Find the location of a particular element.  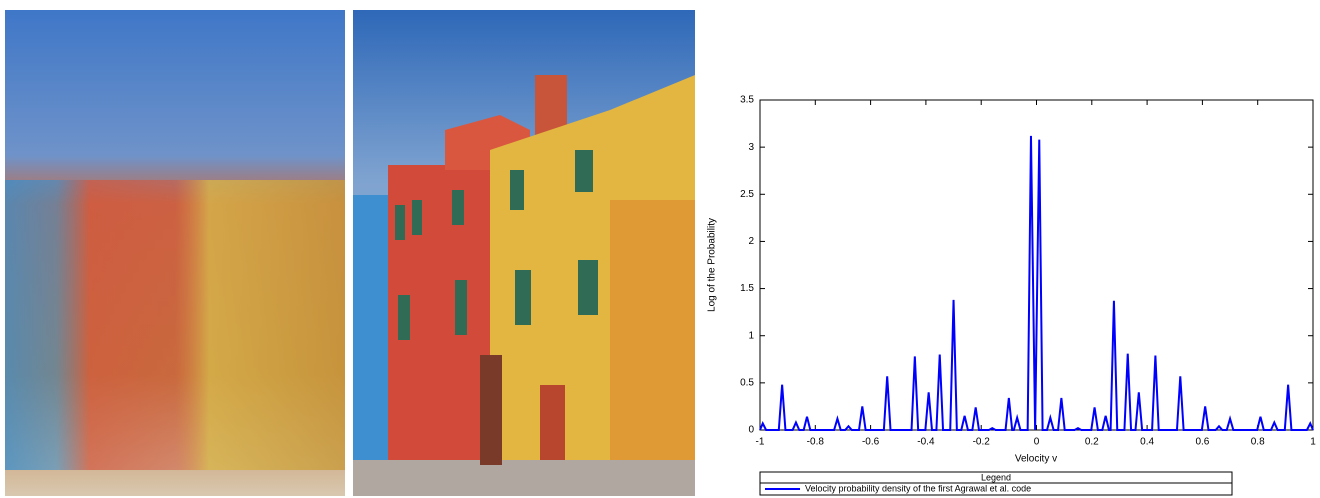

y-tick-label: 1 is located at coordinates (751, 335).